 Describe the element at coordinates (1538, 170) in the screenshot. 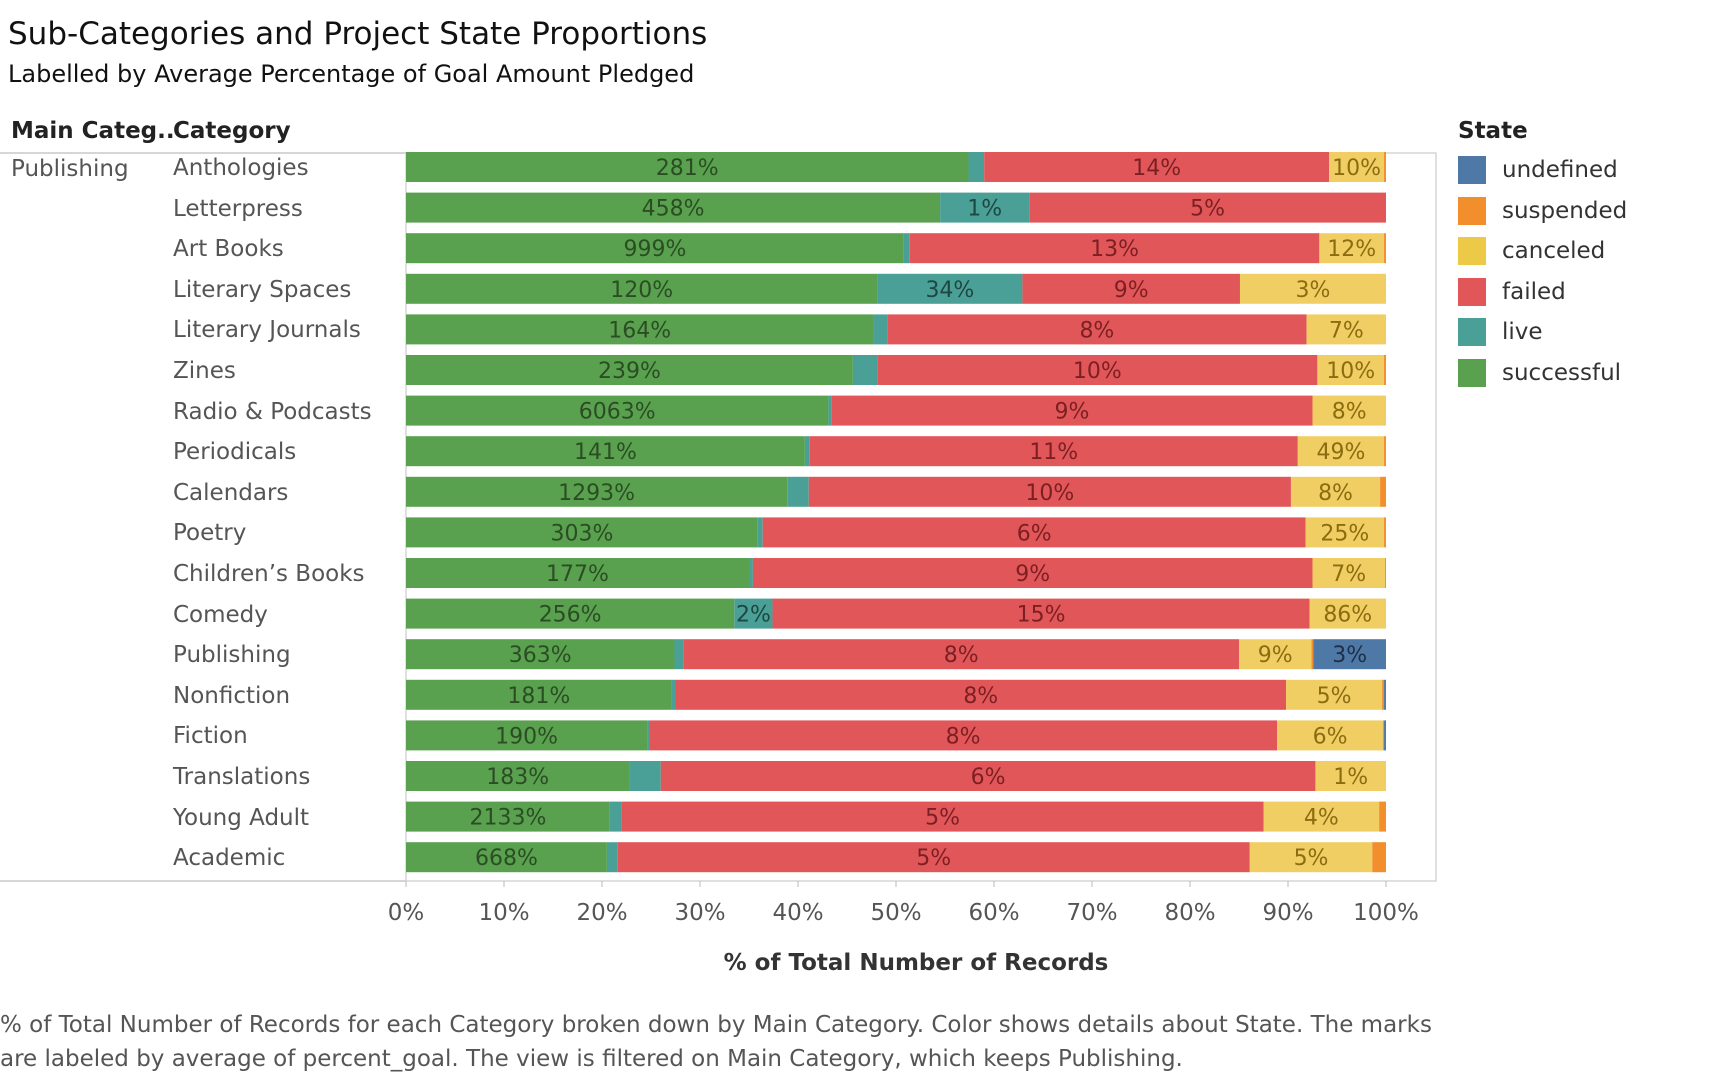

I see `legend-item-undefined: undefined` at that location.